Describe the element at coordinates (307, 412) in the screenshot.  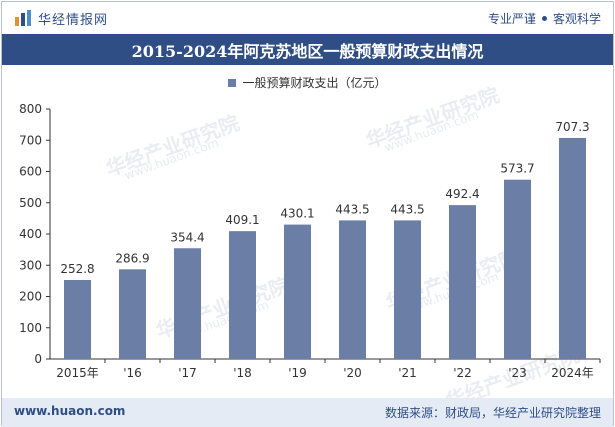
I see `footer: www.huaon.com 数据来源：财政局，华经产业研究院整理` at that location.